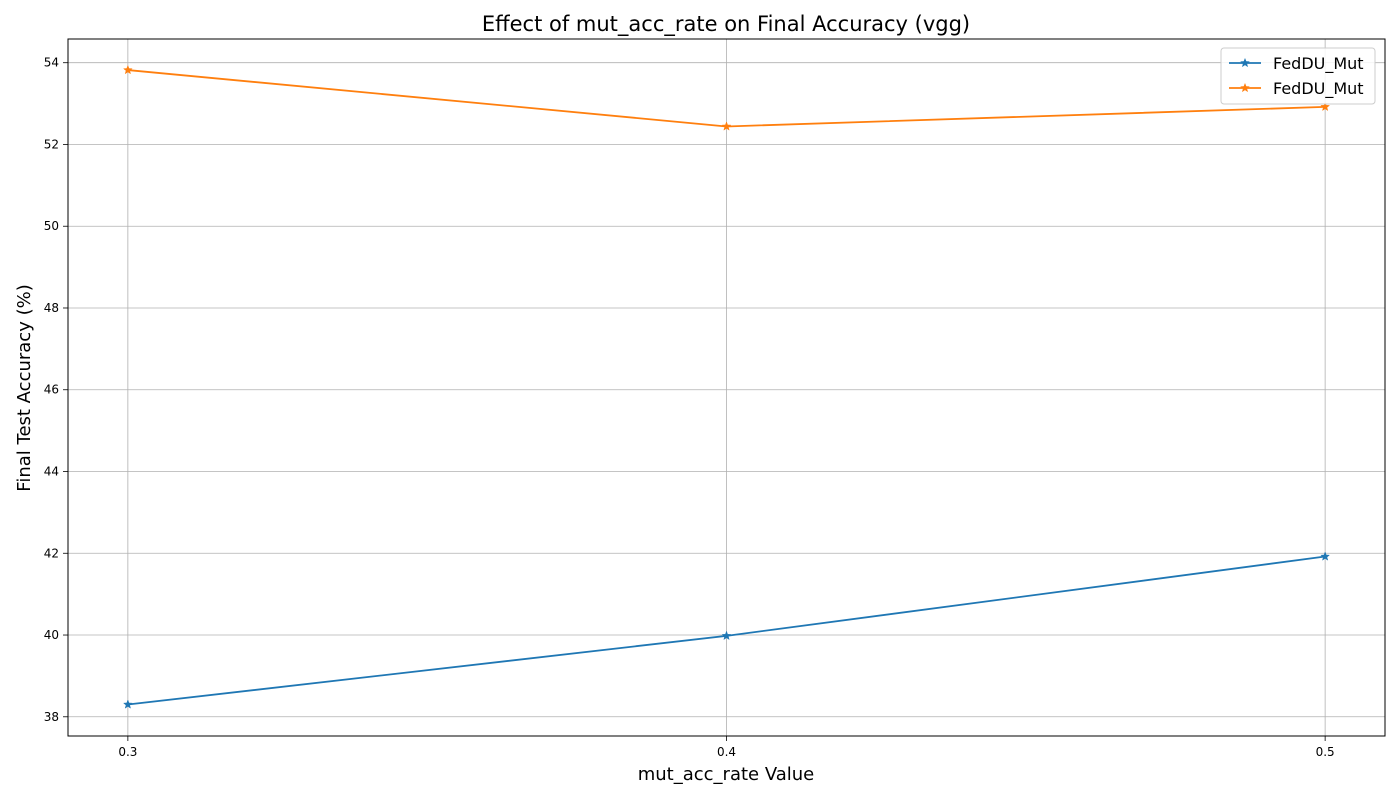 The height and width of the screenshot is (800, 1400). I want to click on y-tick-label: 52, so click(51, 144).